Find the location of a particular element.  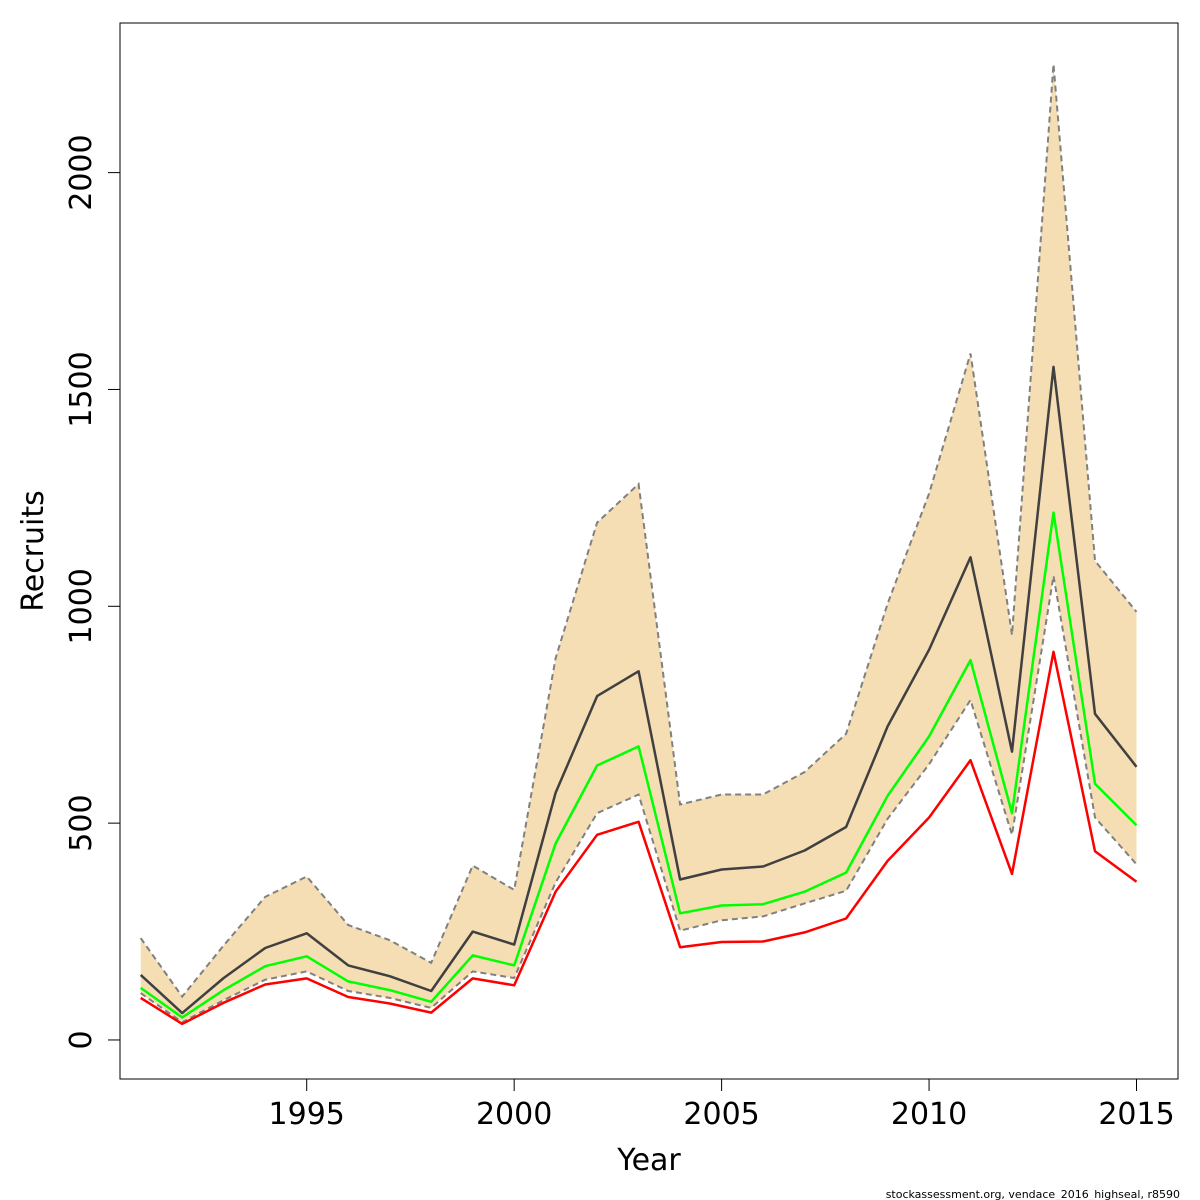

y-tick-label: 2000 is located at coordinates (81, 172).